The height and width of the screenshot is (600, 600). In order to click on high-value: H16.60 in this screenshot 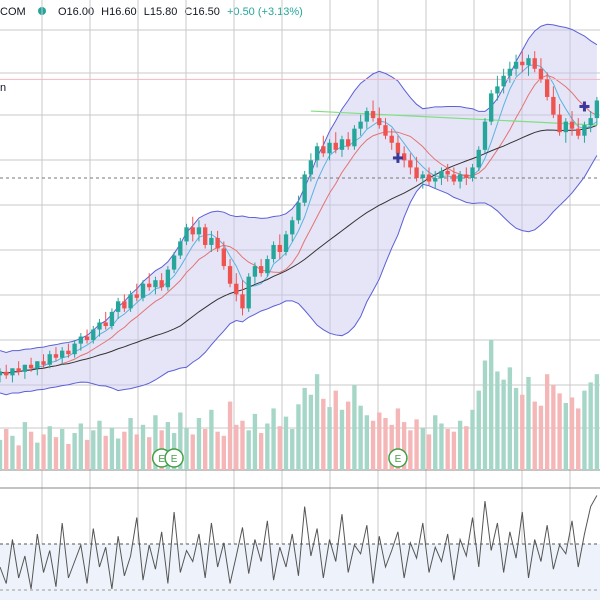, I will do `click(119, 12)`.